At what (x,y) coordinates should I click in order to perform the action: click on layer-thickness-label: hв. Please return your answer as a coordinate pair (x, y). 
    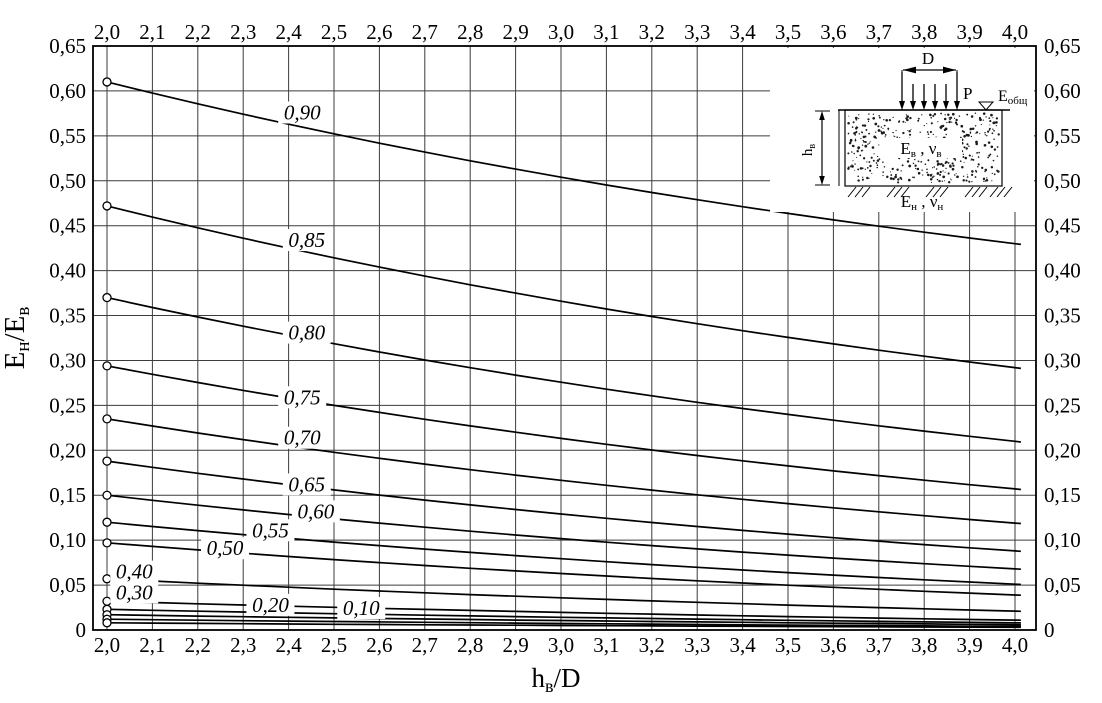
    Looking at the image, I should click on (809, 150).